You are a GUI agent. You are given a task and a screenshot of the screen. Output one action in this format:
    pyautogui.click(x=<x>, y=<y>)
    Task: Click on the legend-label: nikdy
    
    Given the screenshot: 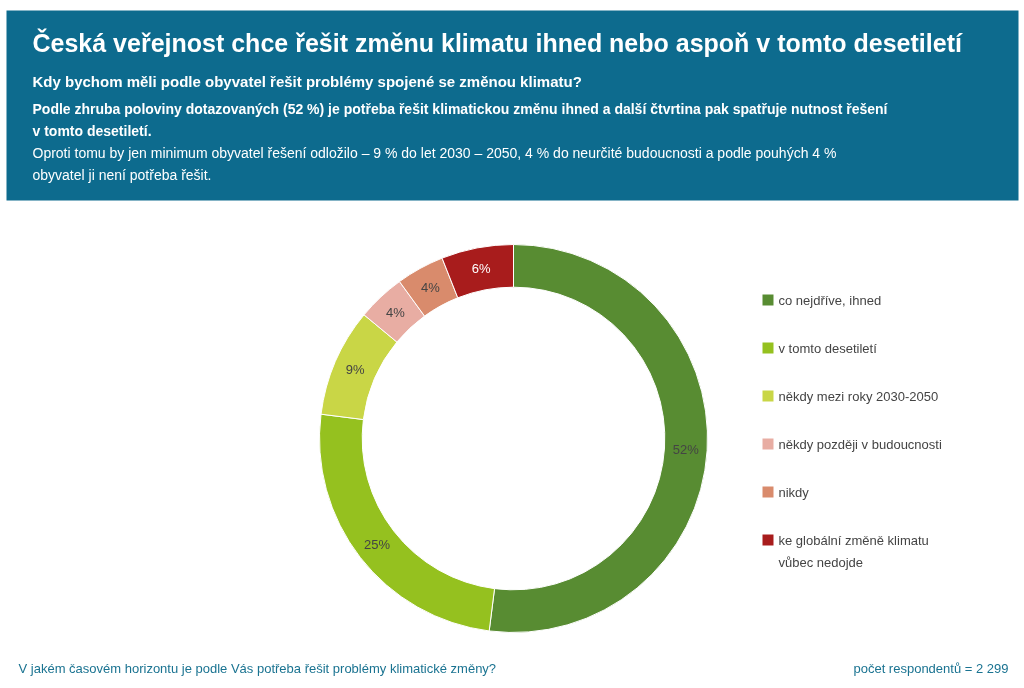 What is the action you would take?
    pyautogui.click(x=794, y=492)
    